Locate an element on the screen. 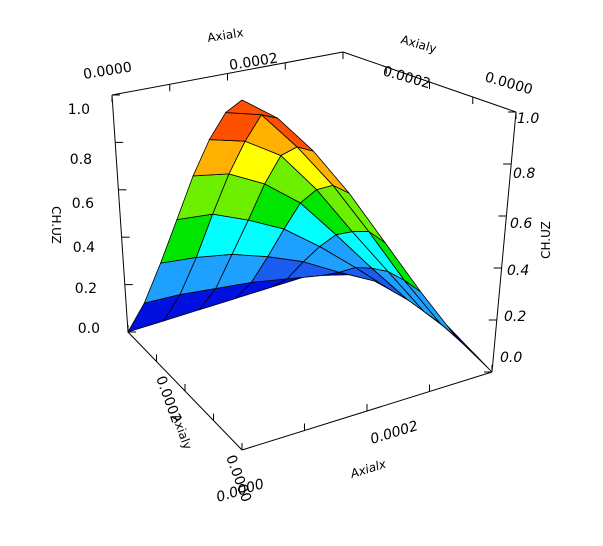  x-axis-top-title: Axialx is located at coordinates (225, 35).